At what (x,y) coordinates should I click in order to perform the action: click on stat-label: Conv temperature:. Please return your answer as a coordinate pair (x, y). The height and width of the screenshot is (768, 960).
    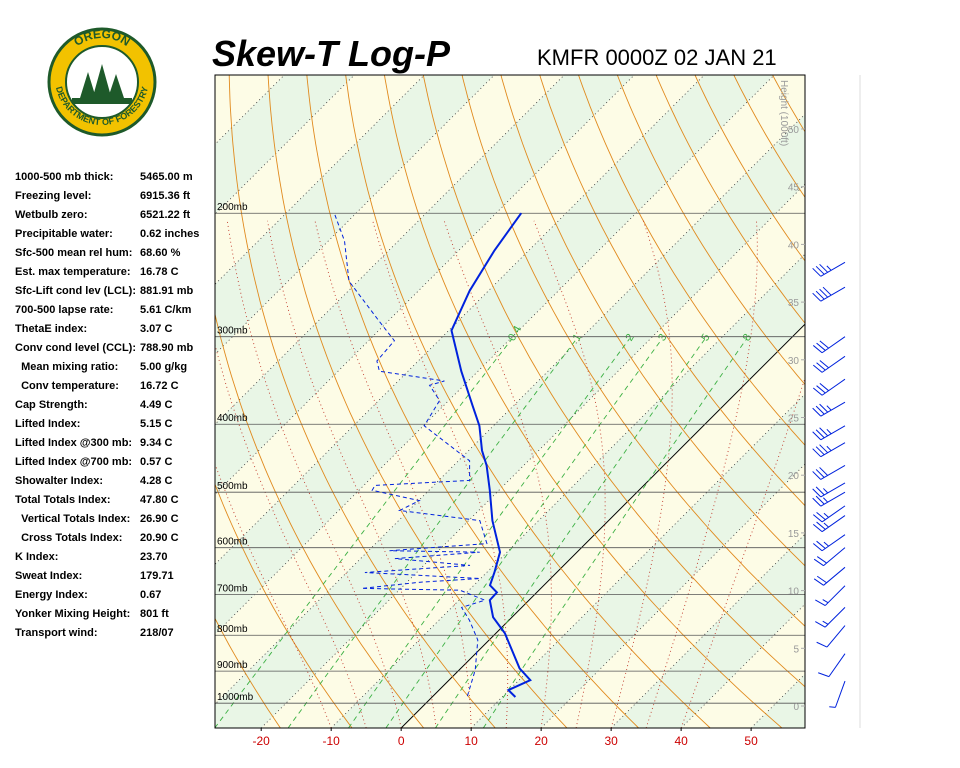
    Looking at the image, I should click on (67, 386).